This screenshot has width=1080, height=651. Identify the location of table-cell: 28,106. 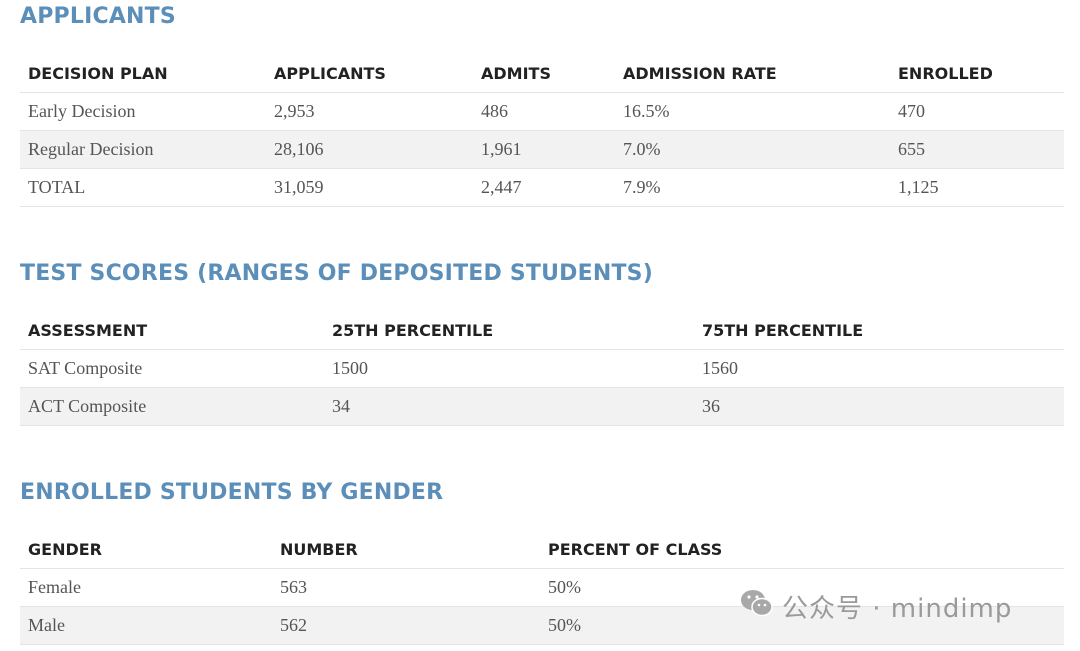
(369, 149).